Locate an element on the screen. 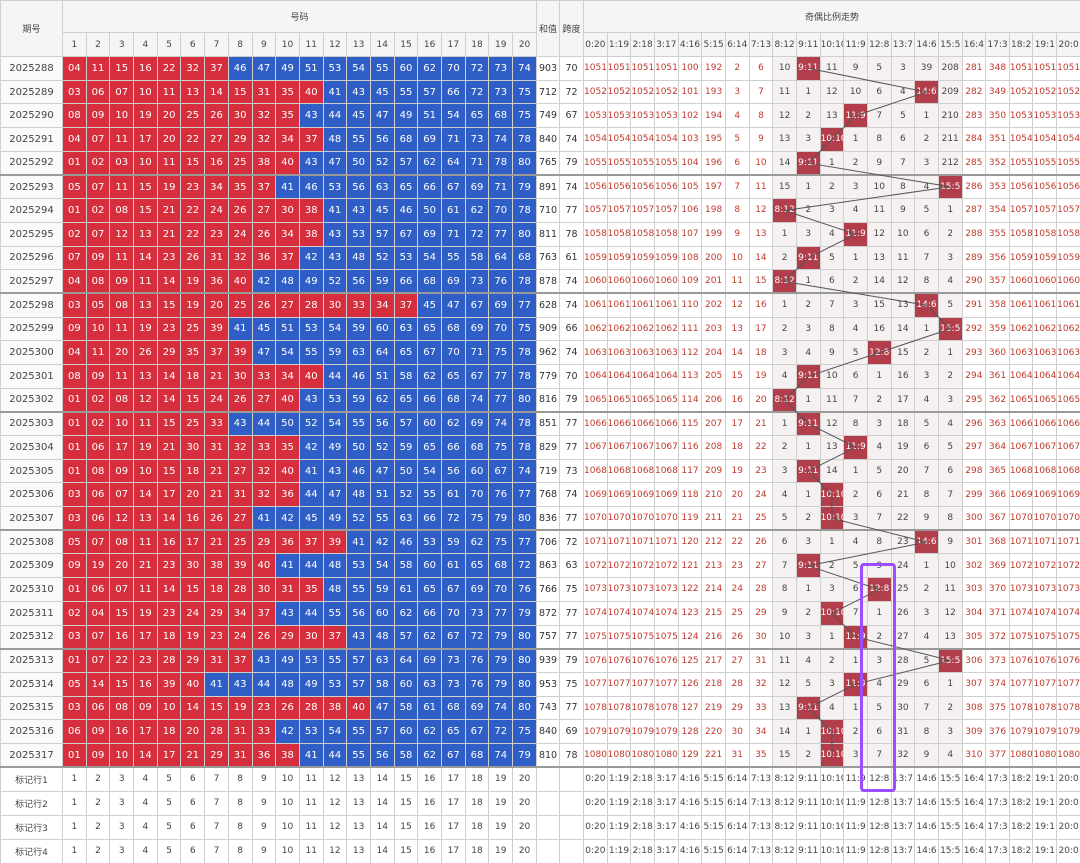  number-cell: 39 is located at coordinates (335, 542).